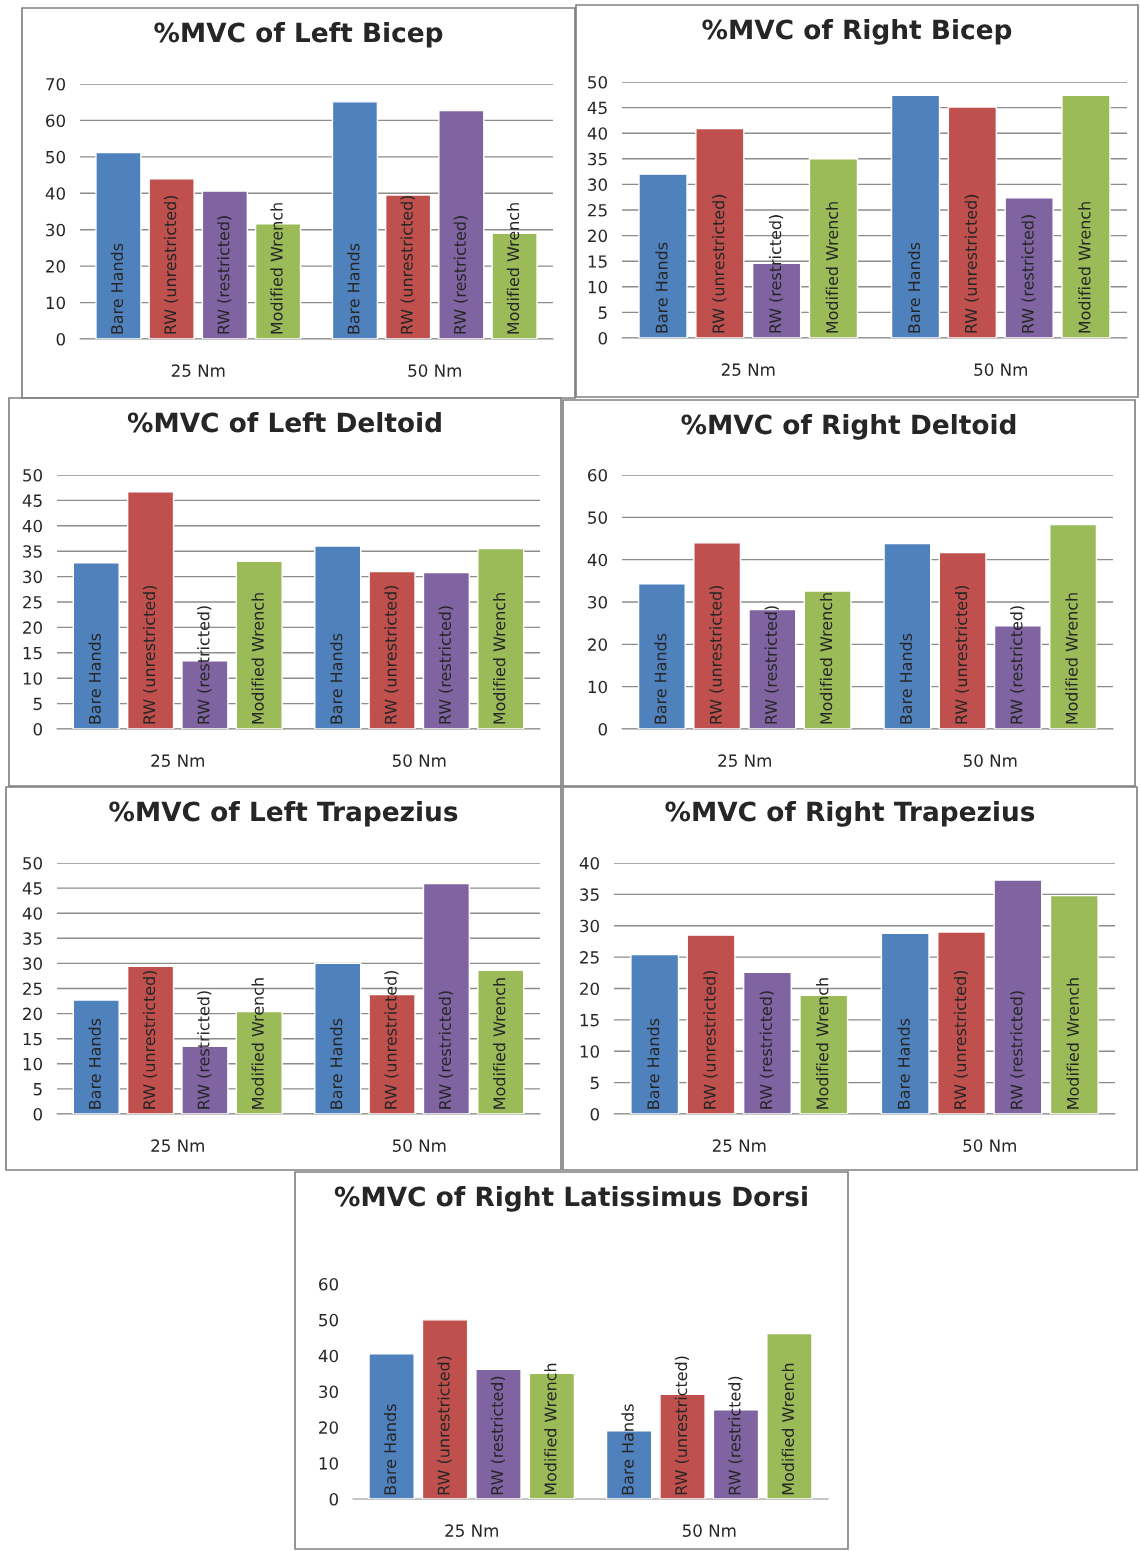  I want to click on y-tick-label: 5, so click(594, 1083).